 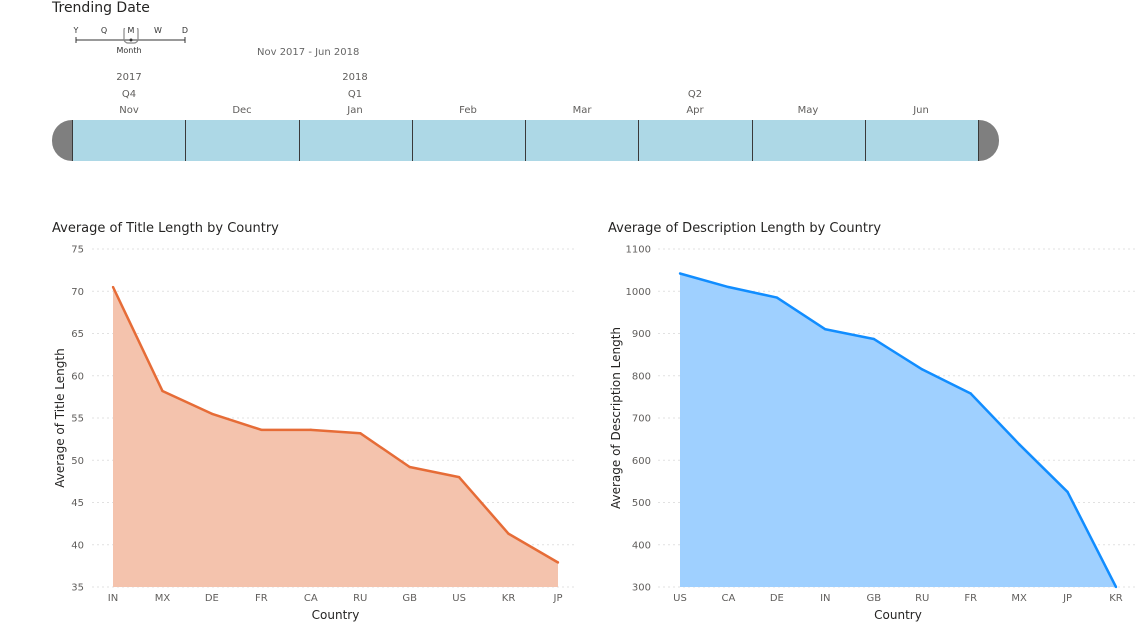 What do you see at coordinates (129, 77) in the screenshot?
I see `timeline-year-label: 2017` at bounding box center [129, 77].